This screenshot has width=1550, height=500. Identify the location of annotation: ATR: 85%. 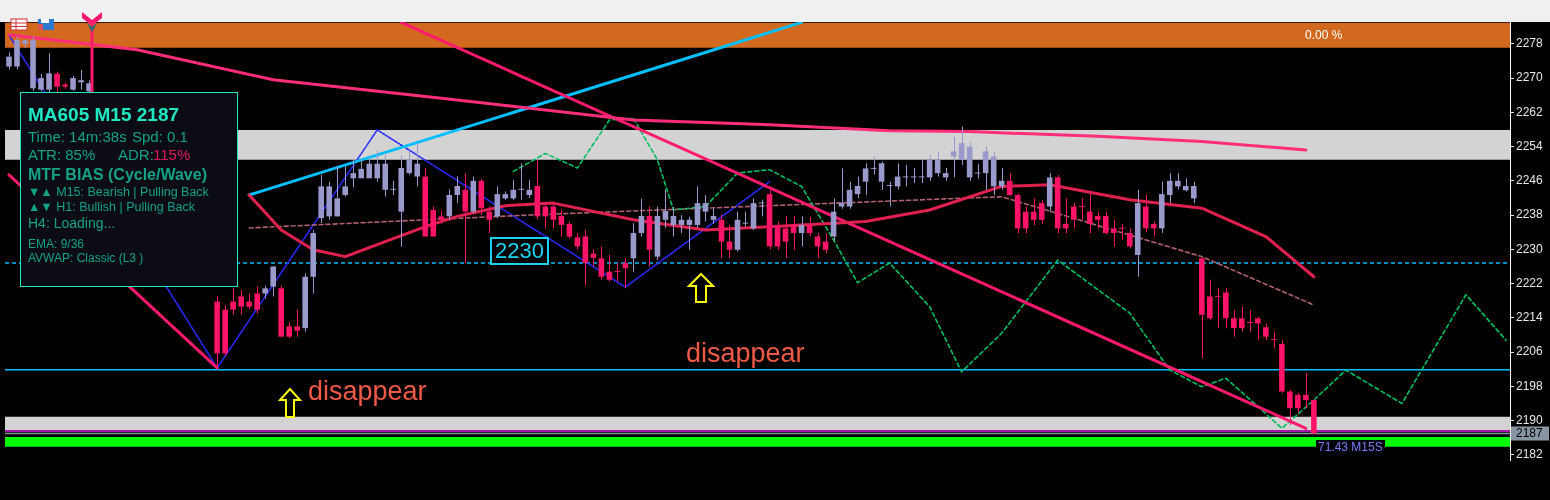
(62, 154).